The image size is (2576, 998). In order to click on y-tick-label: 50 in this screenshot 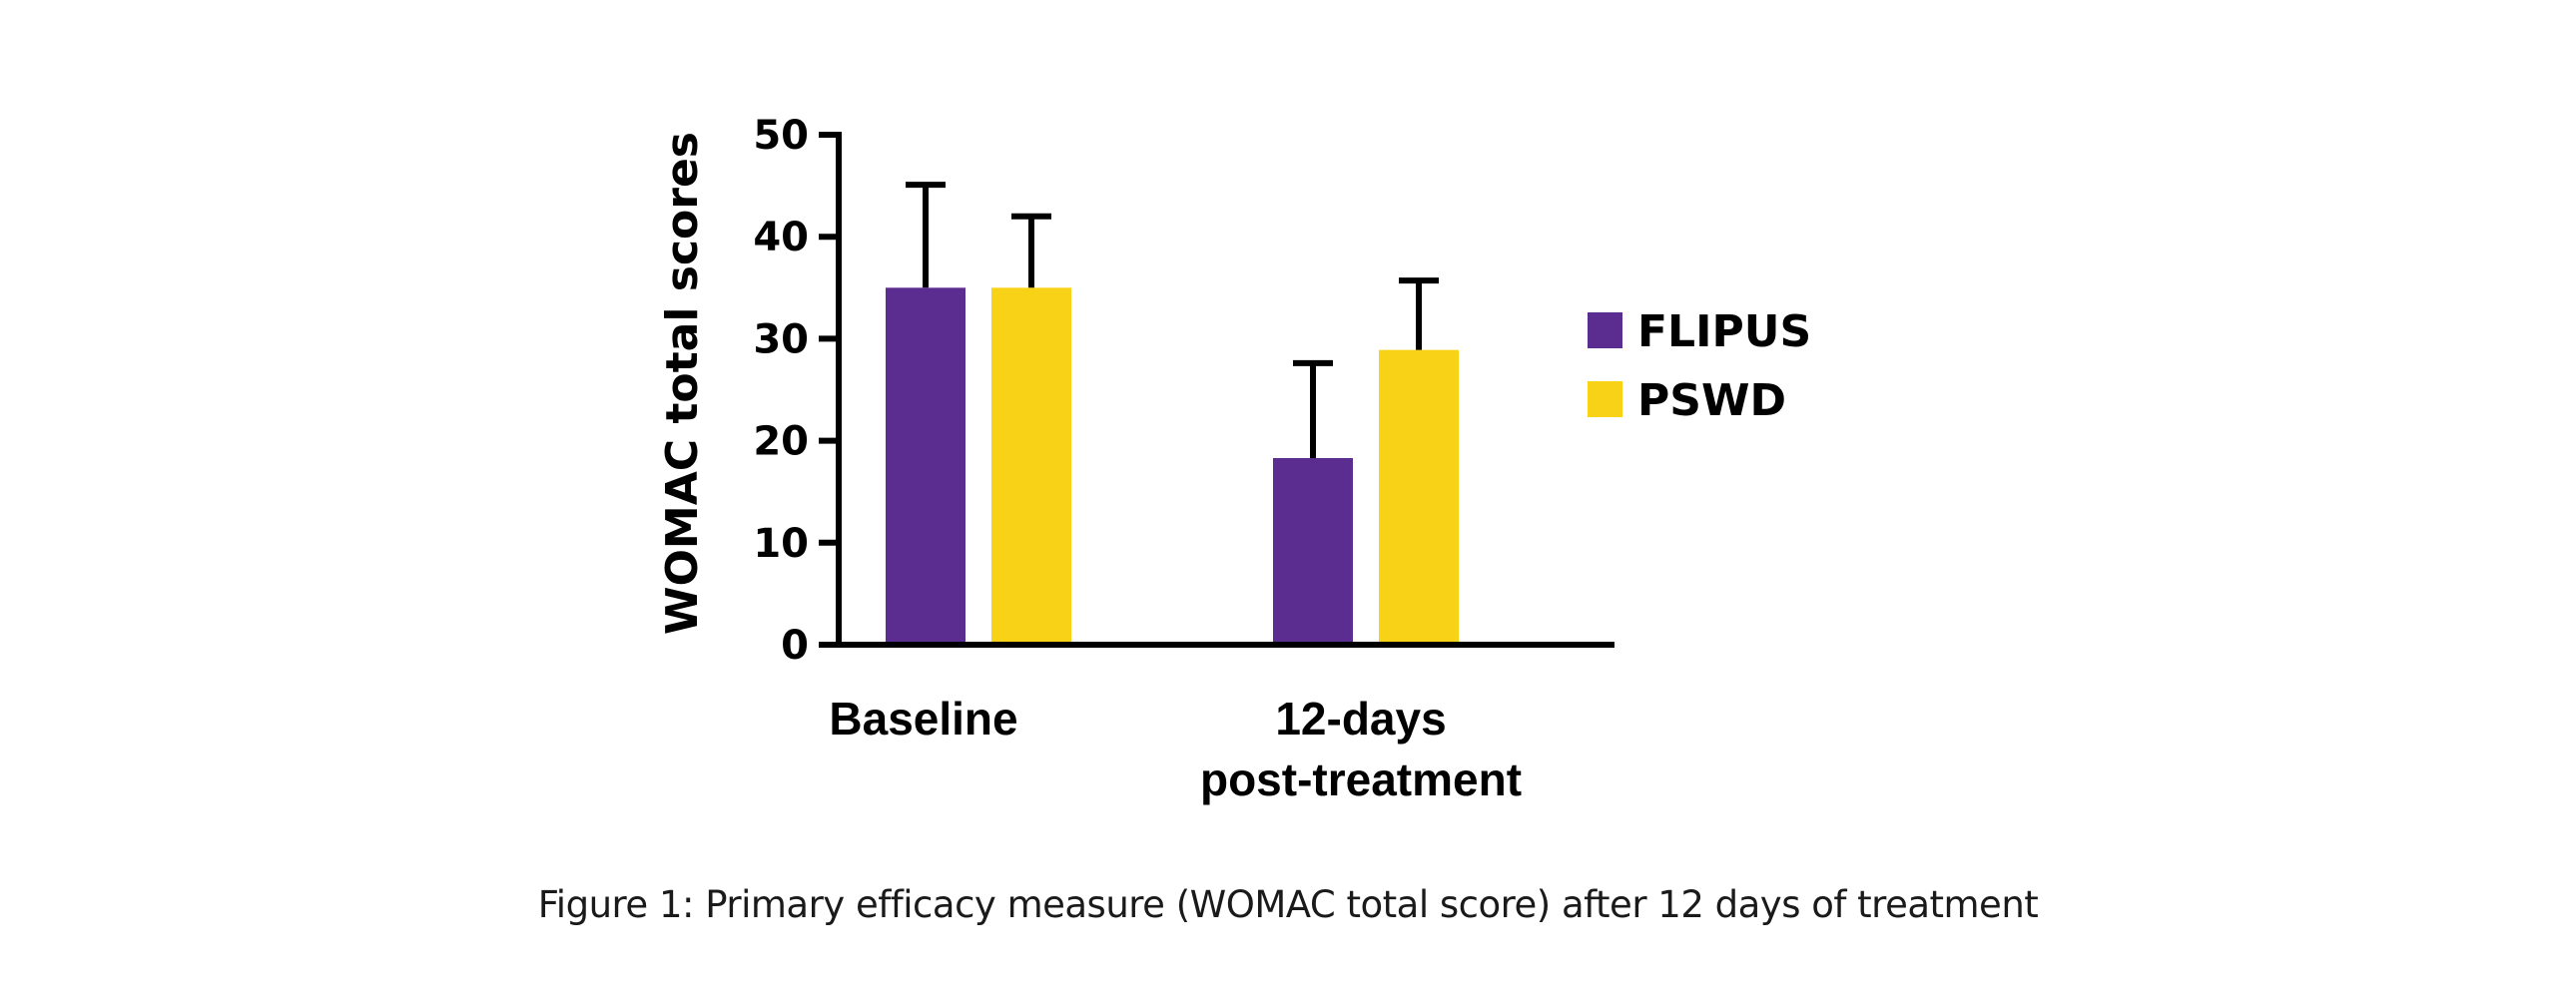, I will do `click(781, 136)`.